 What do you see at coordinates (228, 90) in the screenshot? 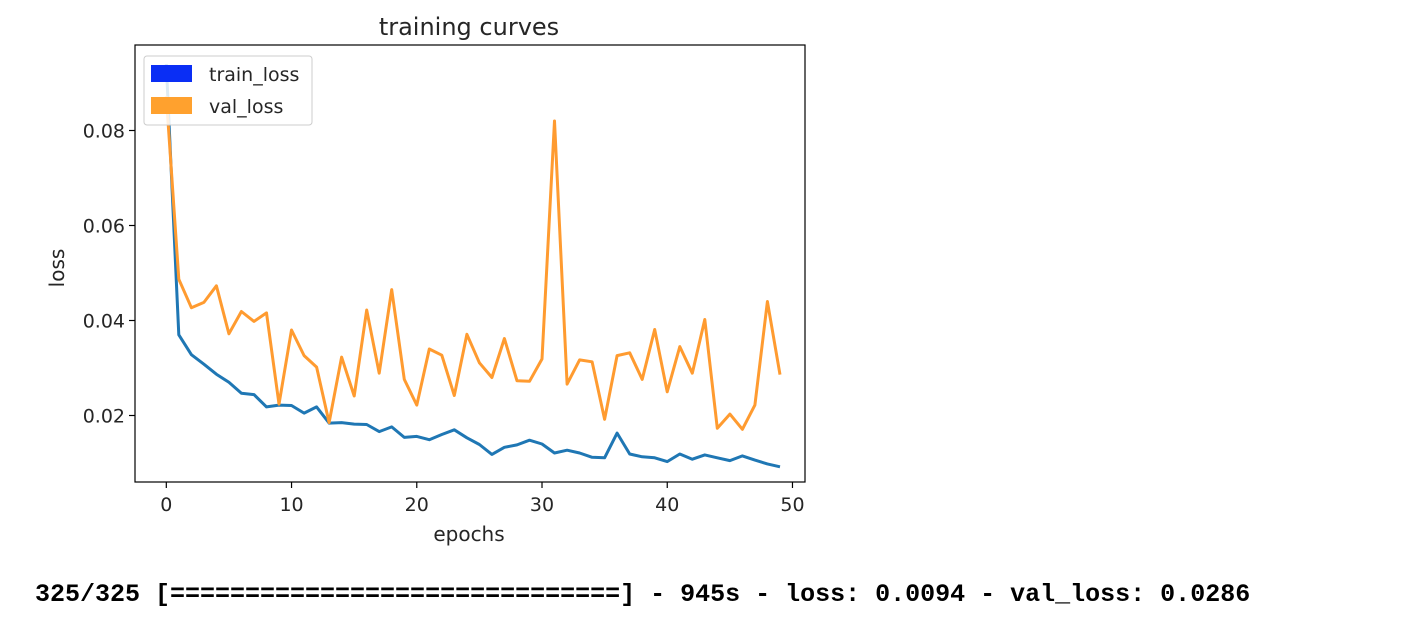
I see `legend: train_loss val_loss` at bounding box center [228, 90].